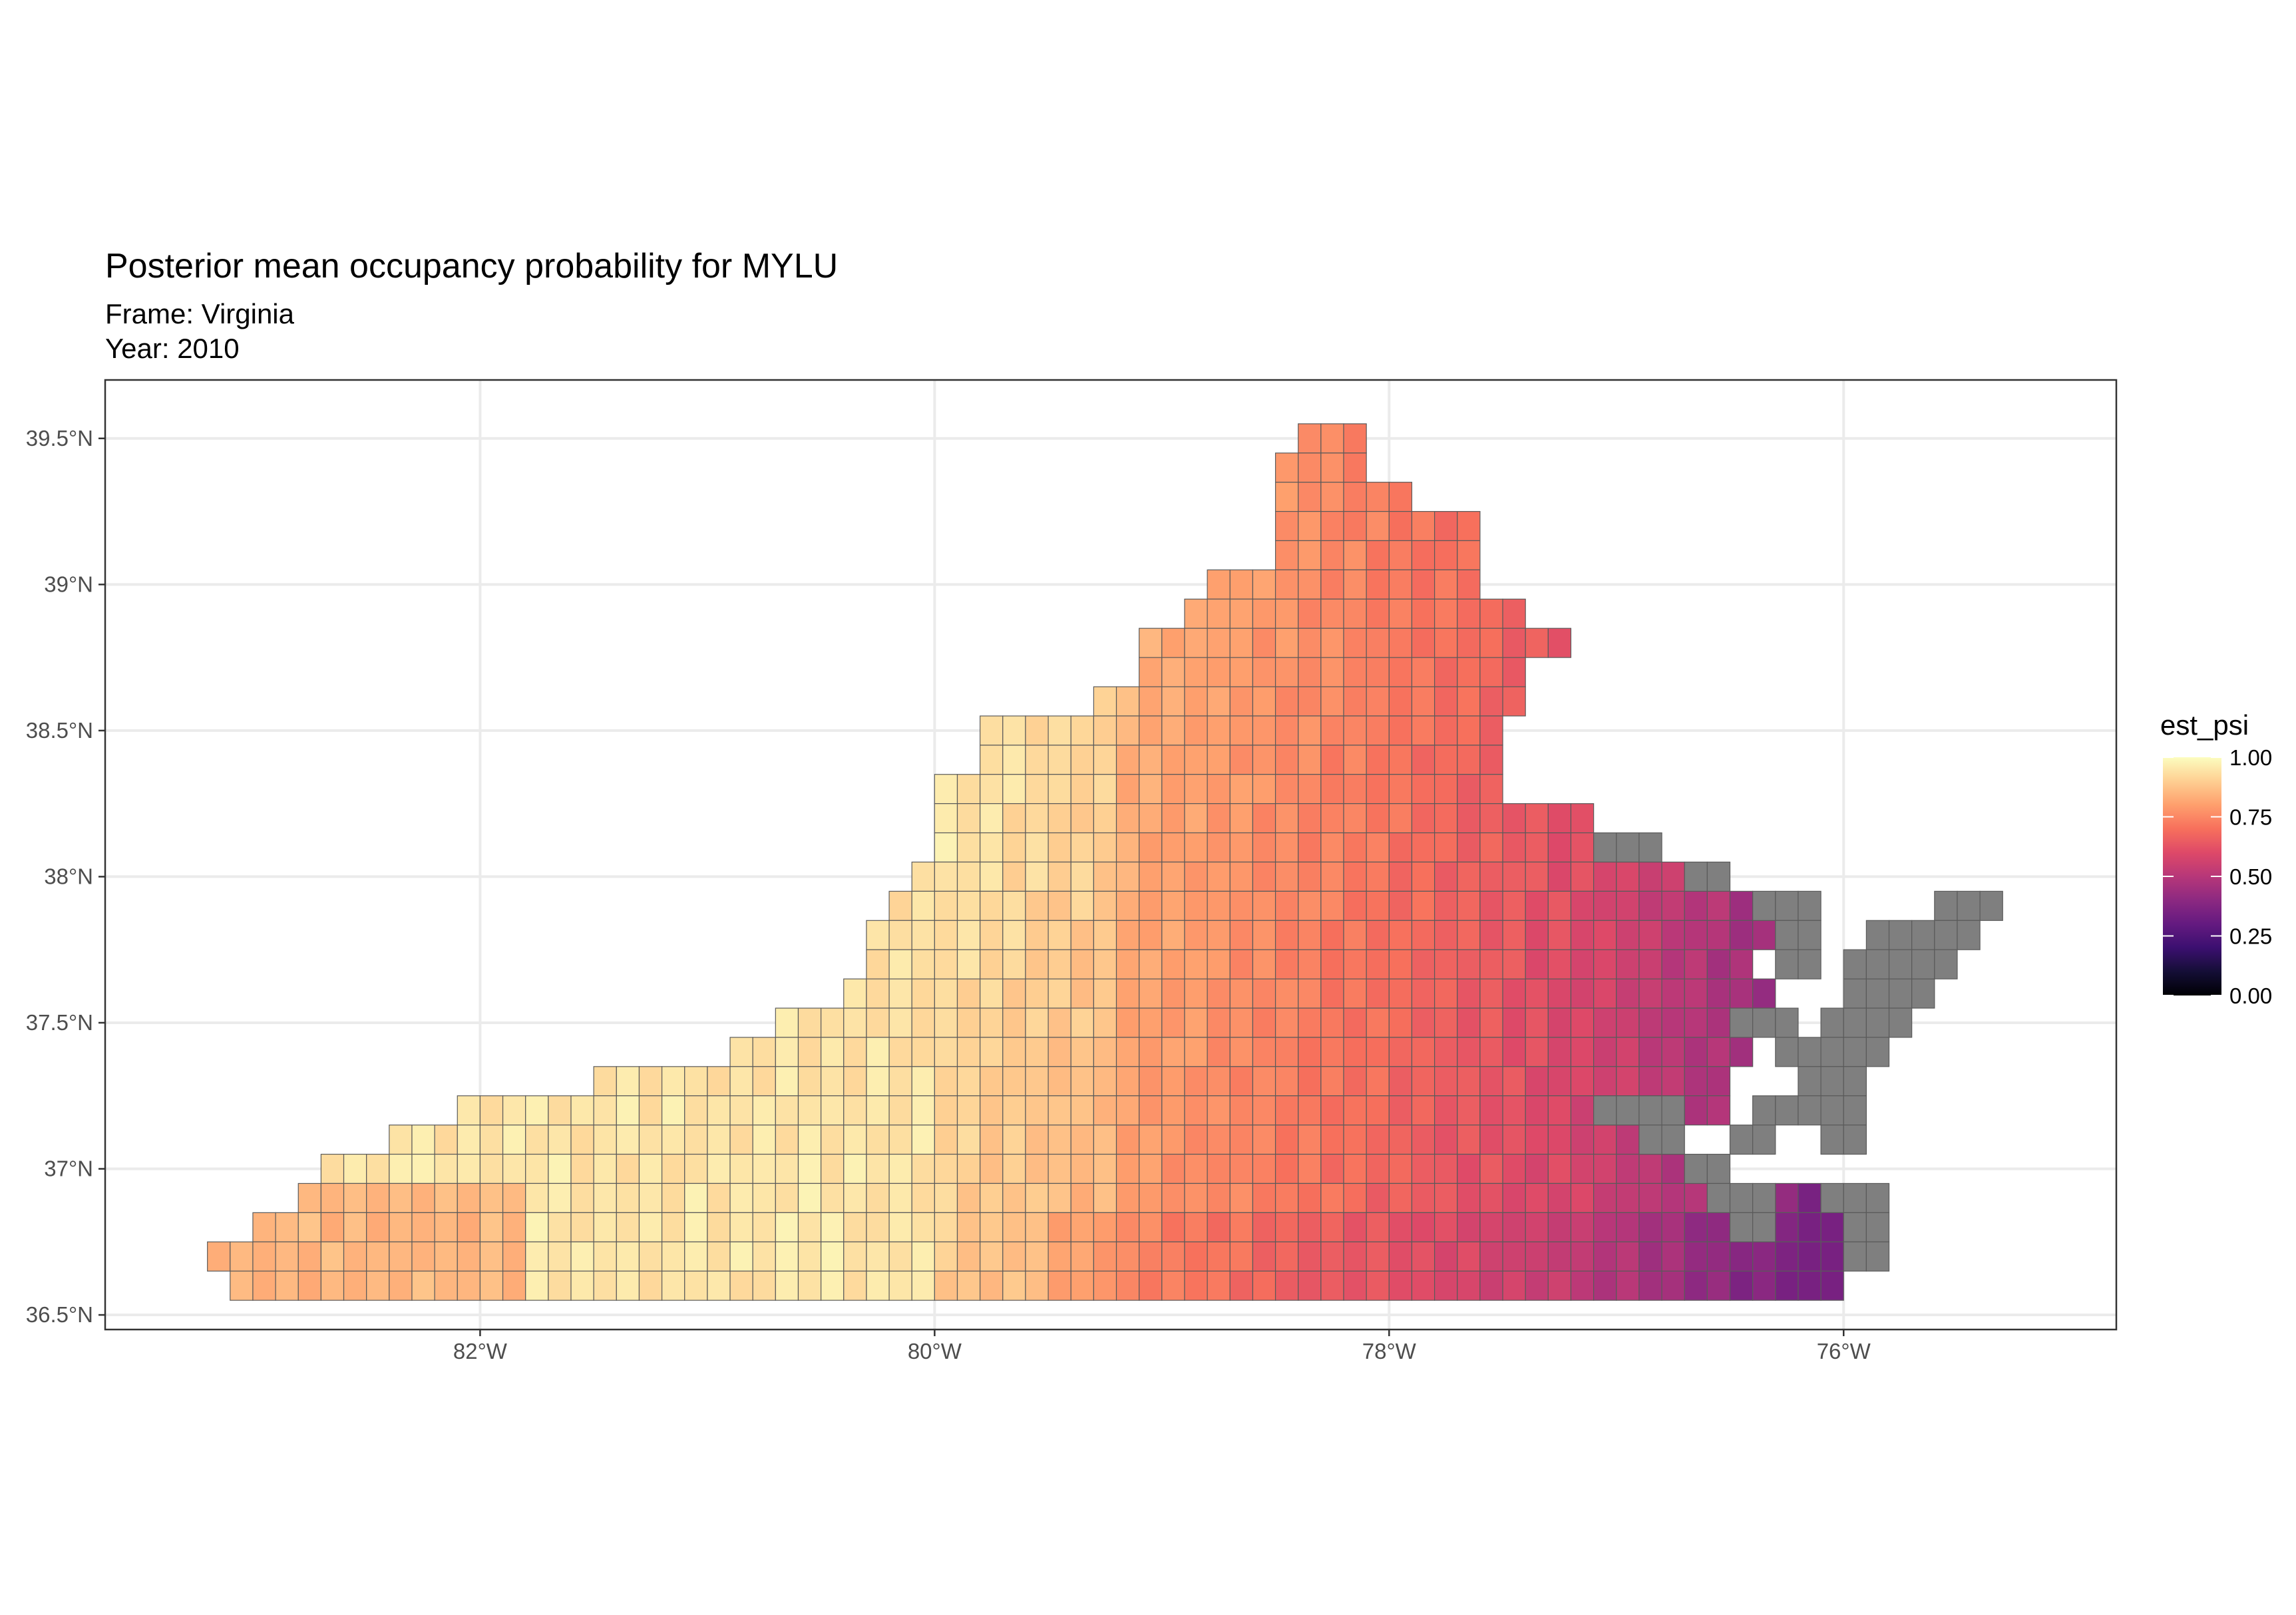 The width and height of the screenshot is (2296, 1615). I want to click on subtitle-frame: Frame: Virginia, so click(199, 313).